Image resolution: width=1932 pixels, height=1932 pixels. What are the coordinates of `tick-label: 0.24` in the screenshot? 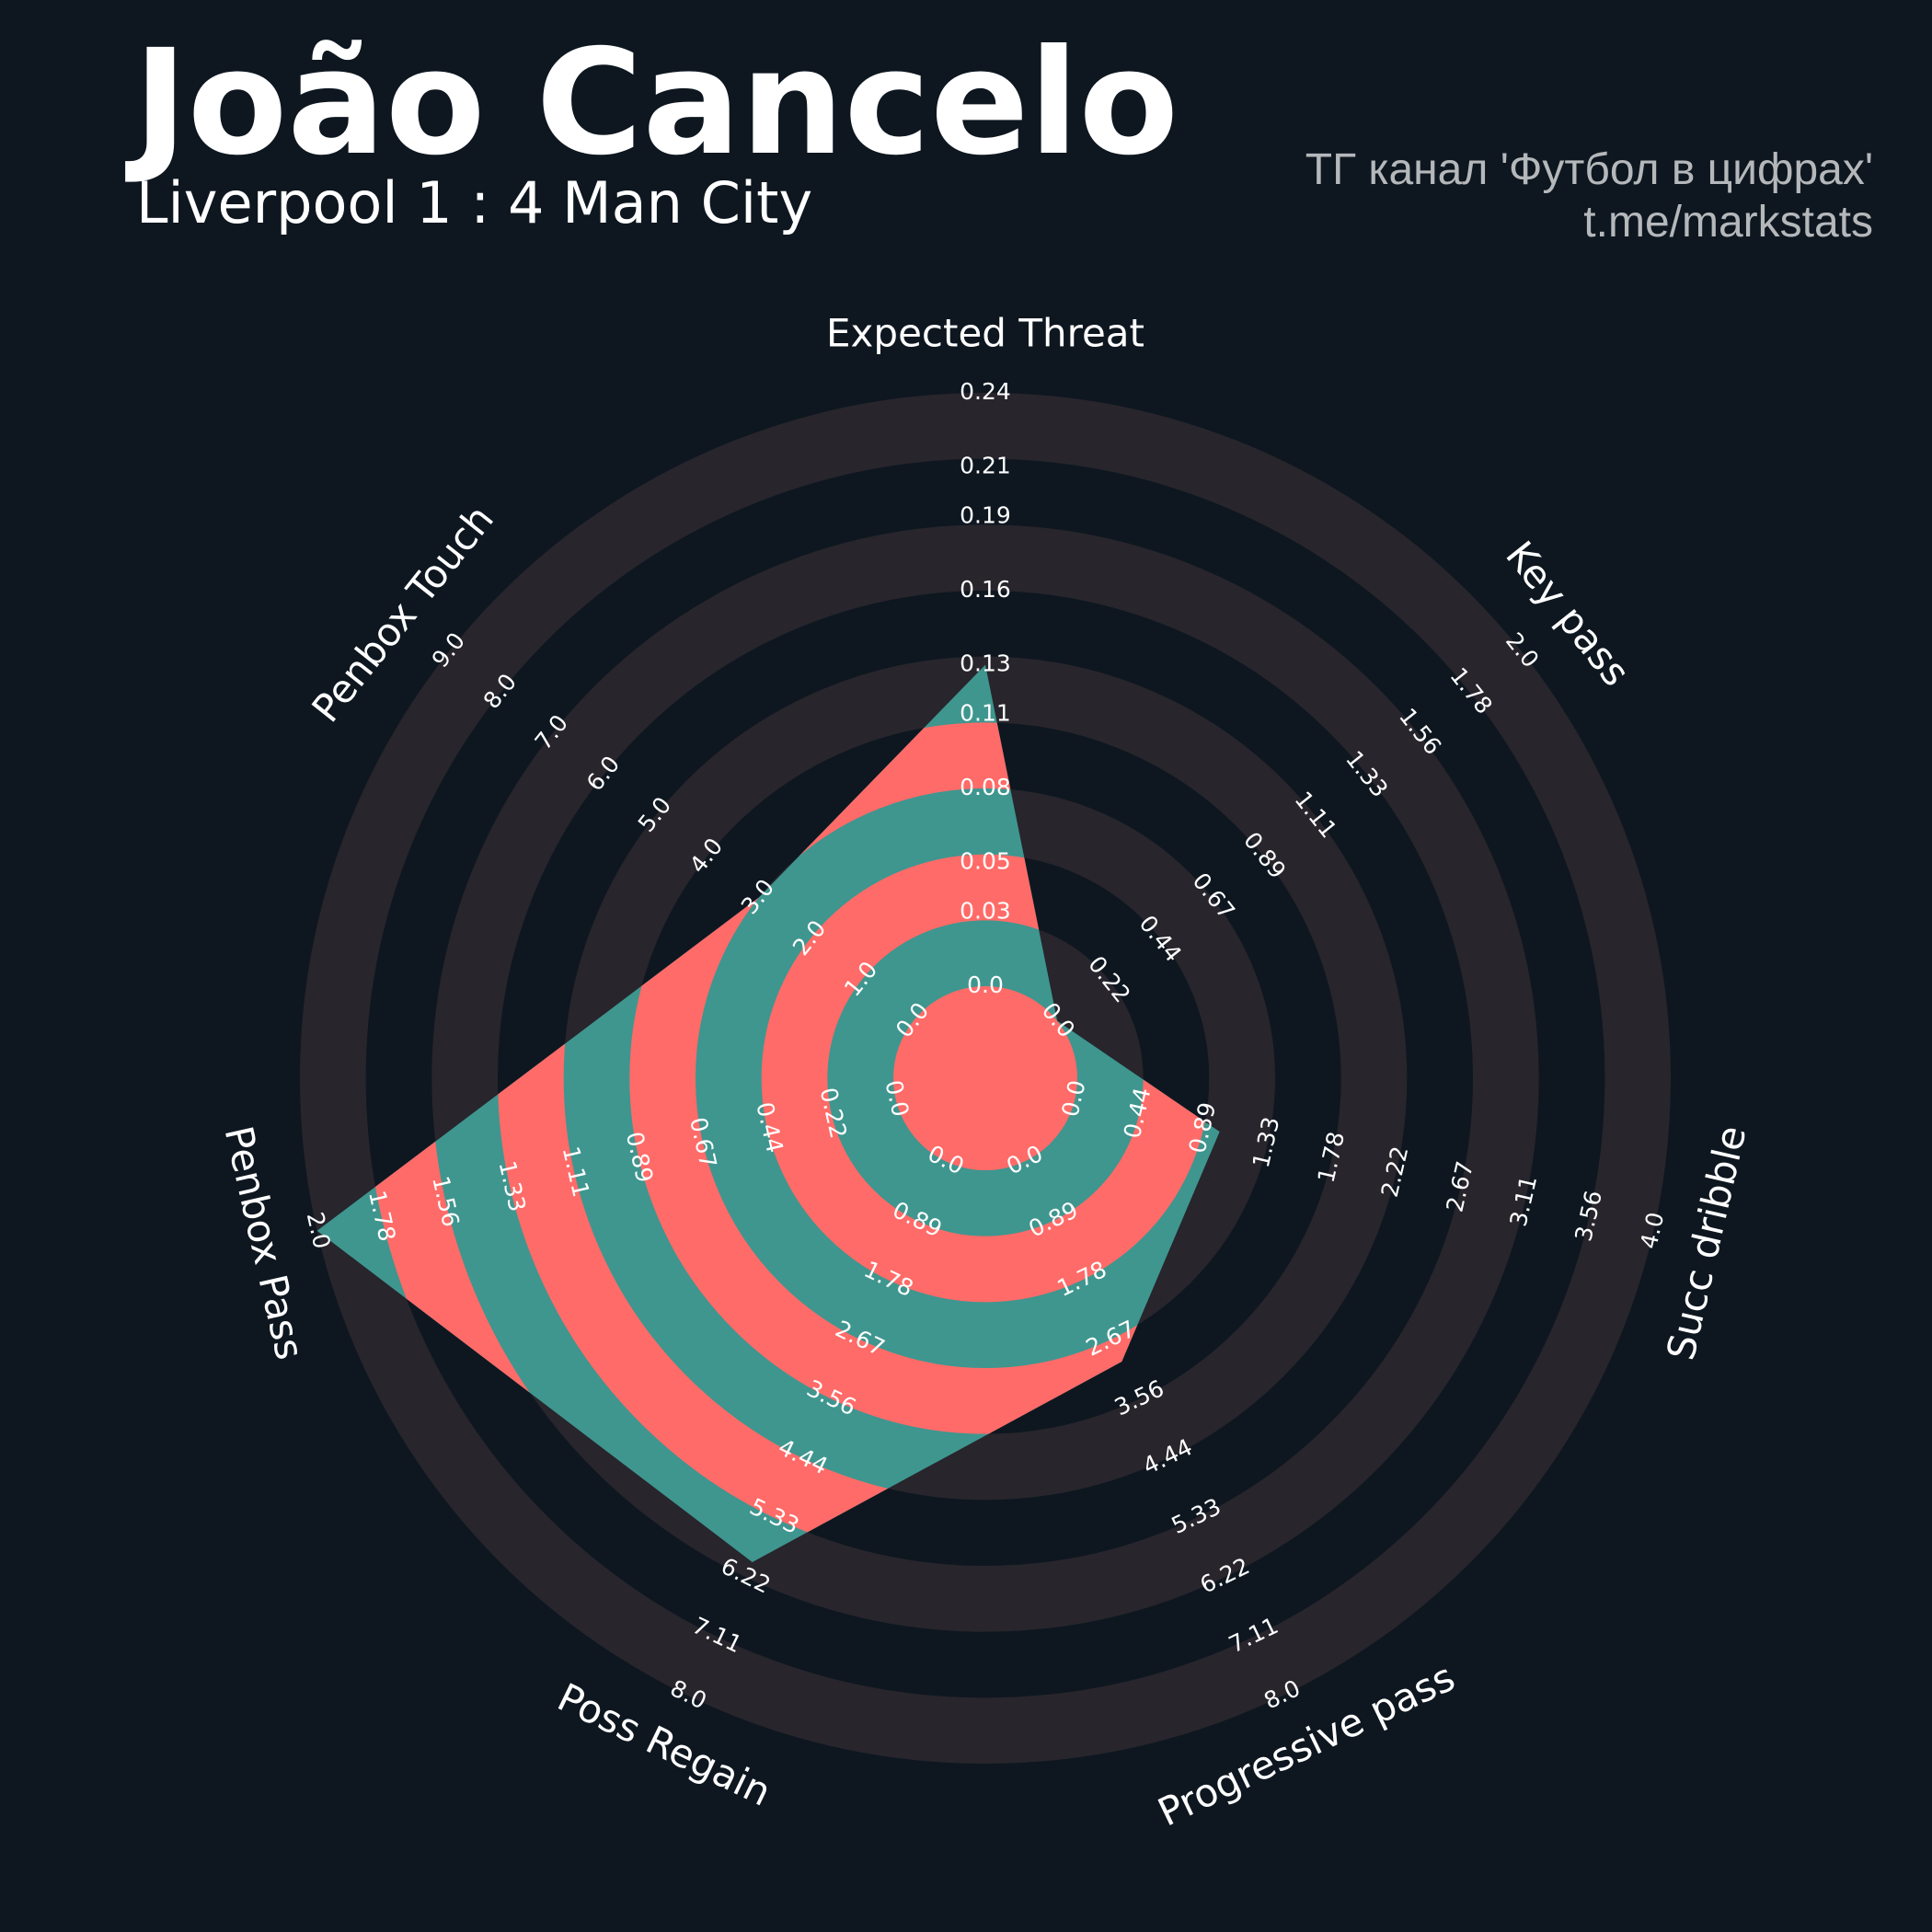 It's located at (985, 391).